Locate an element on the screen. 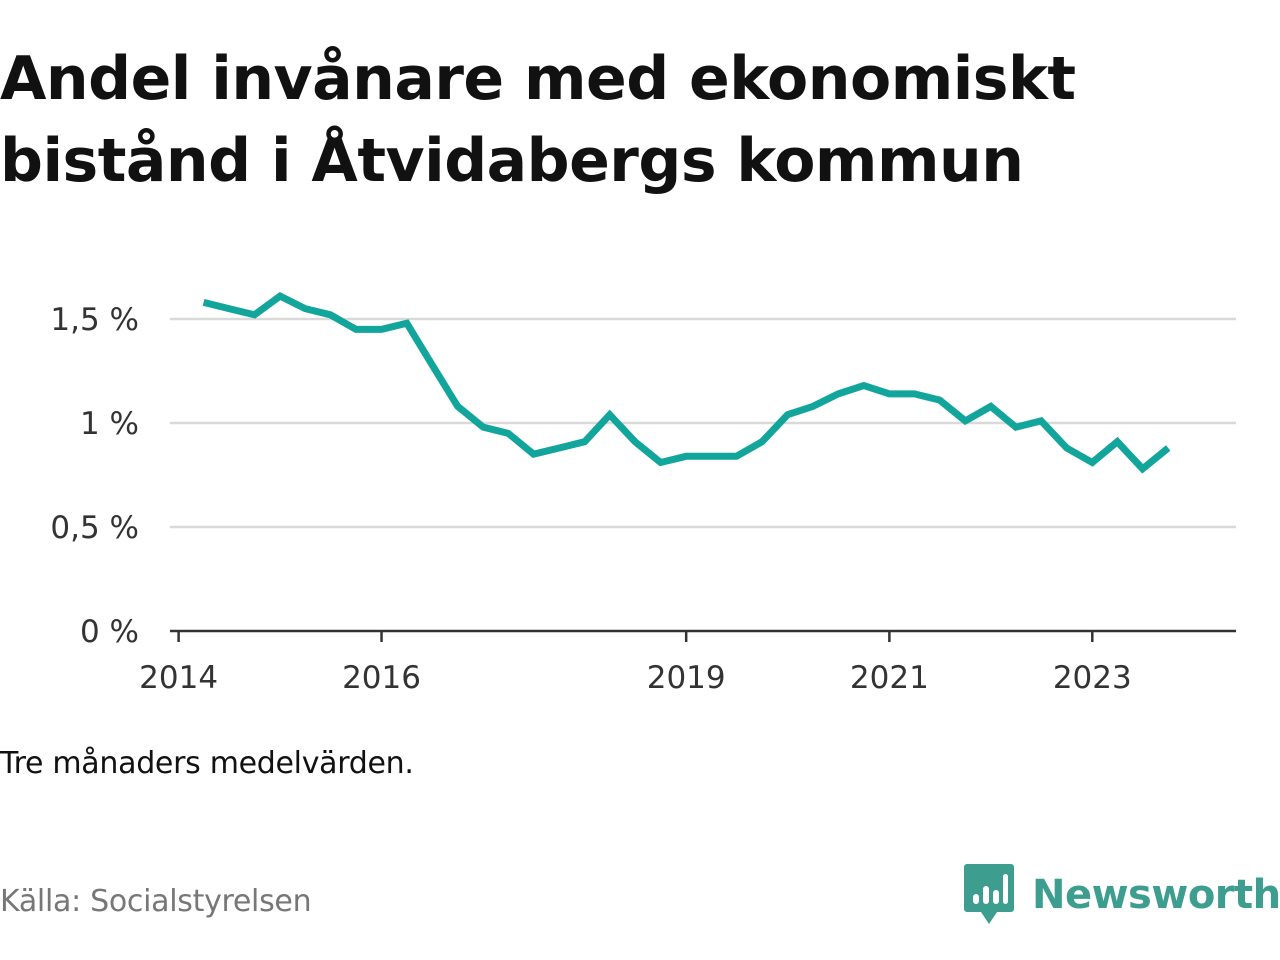 Image resolution: width=1280 pixels, height=960 pixels. series-layer is located at coordinates (686, 383).